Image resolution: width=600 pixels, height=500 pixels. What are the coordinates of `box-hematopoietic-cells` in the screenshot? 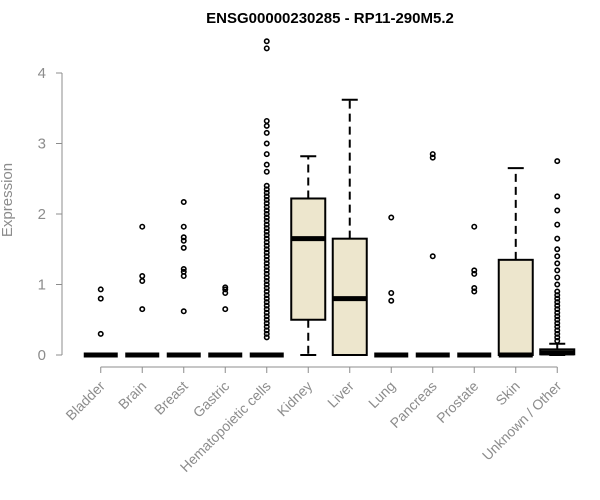 It's located at (266, 198).